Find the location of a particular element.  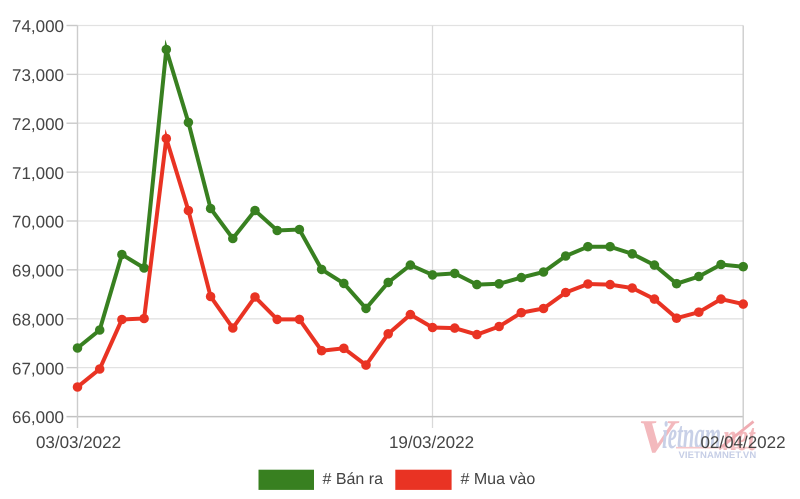

svg-text: # Mua vào is located at coordinates (498, 479).